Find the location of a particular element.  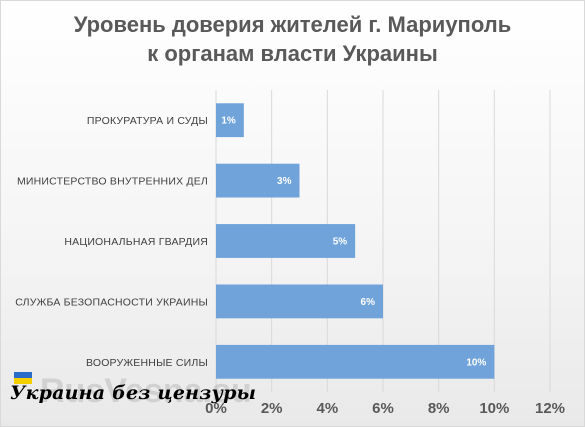

x-tick-labels: 0% 2% 4% 6% 8% 10% 12% is located at coordinates (385, 408).